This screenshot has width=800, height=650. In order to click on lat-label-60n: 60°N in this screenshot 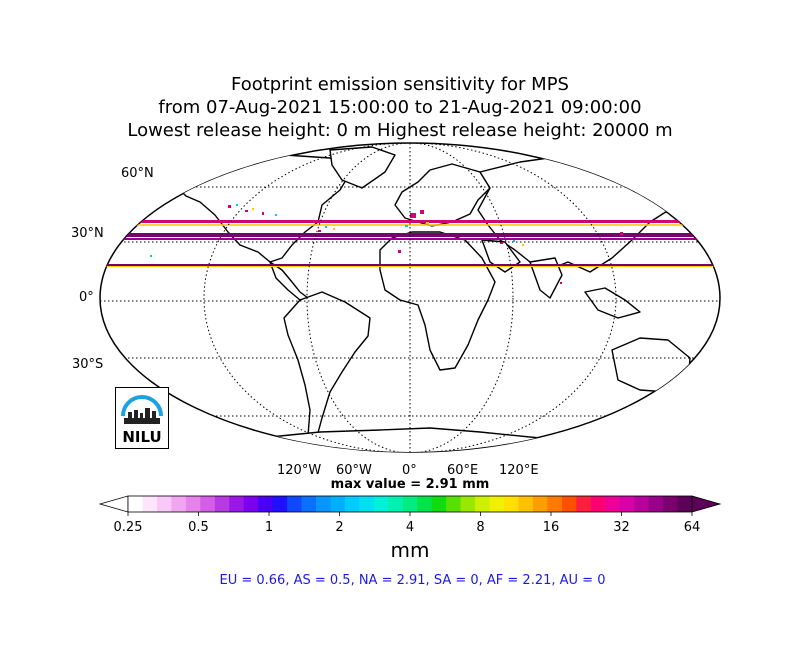, I will do `click(137, 173)`.